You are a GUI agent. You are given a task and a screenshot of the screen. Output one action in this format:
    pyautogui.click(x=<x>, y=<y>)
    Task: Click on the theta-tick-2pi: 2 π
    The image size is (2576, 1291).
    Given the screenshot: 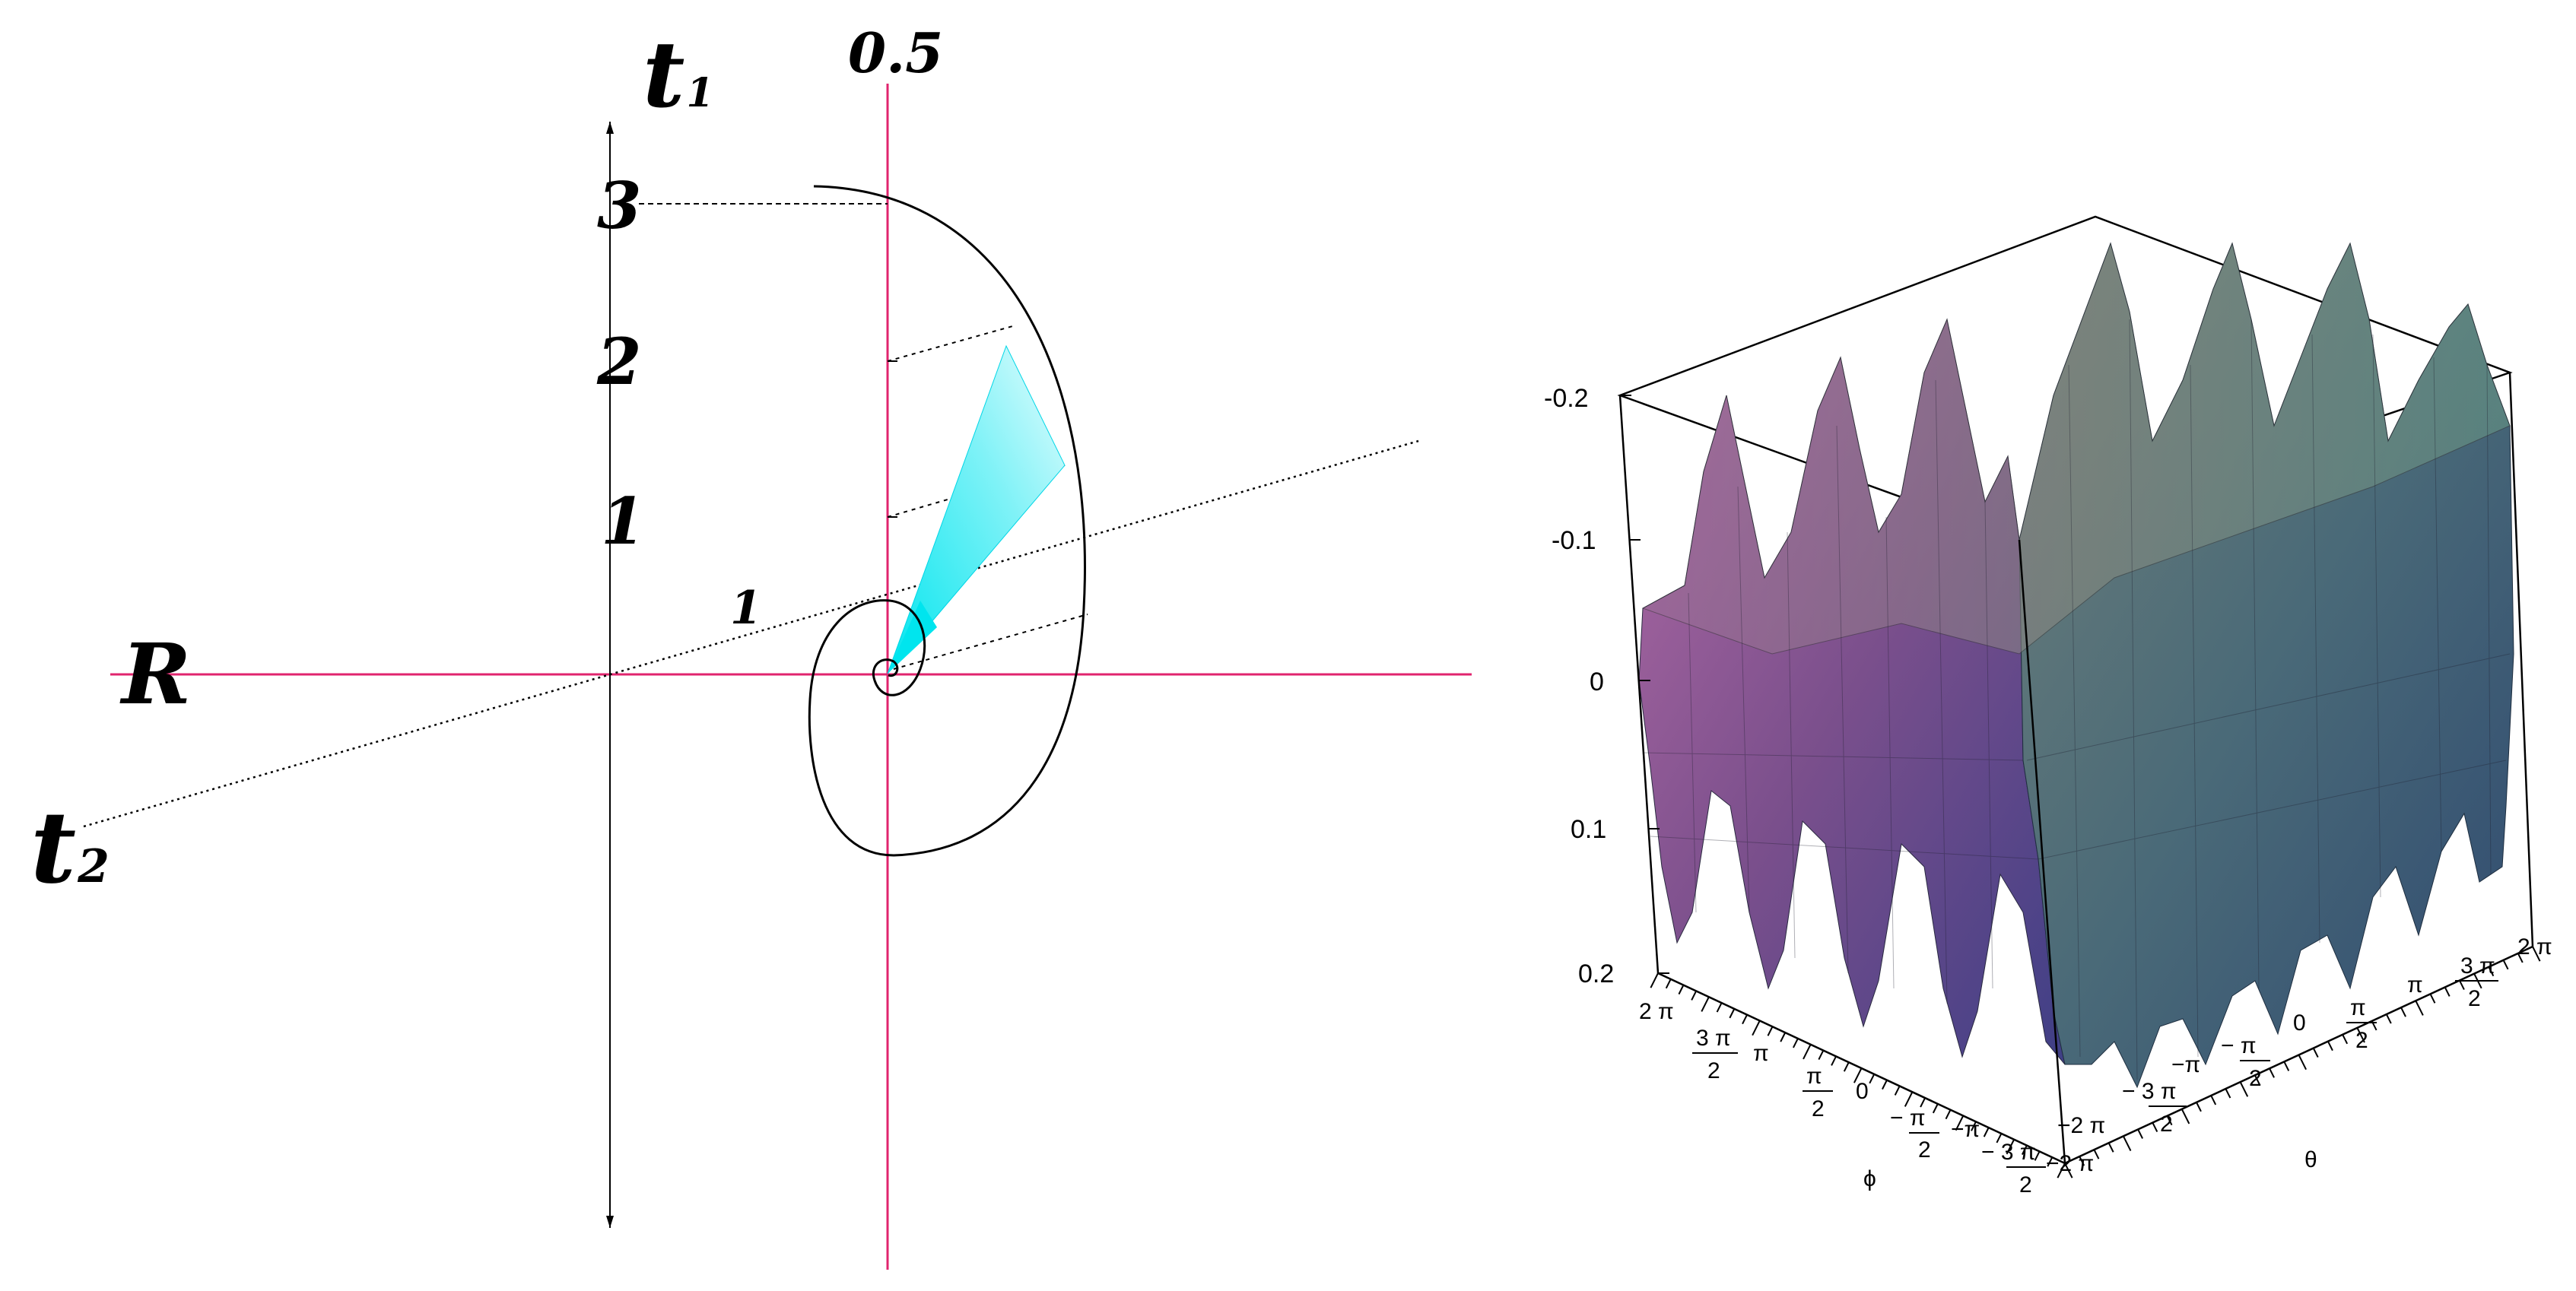 What is the action you would take?
    pyautogui.click(x=2534, y=947)
    